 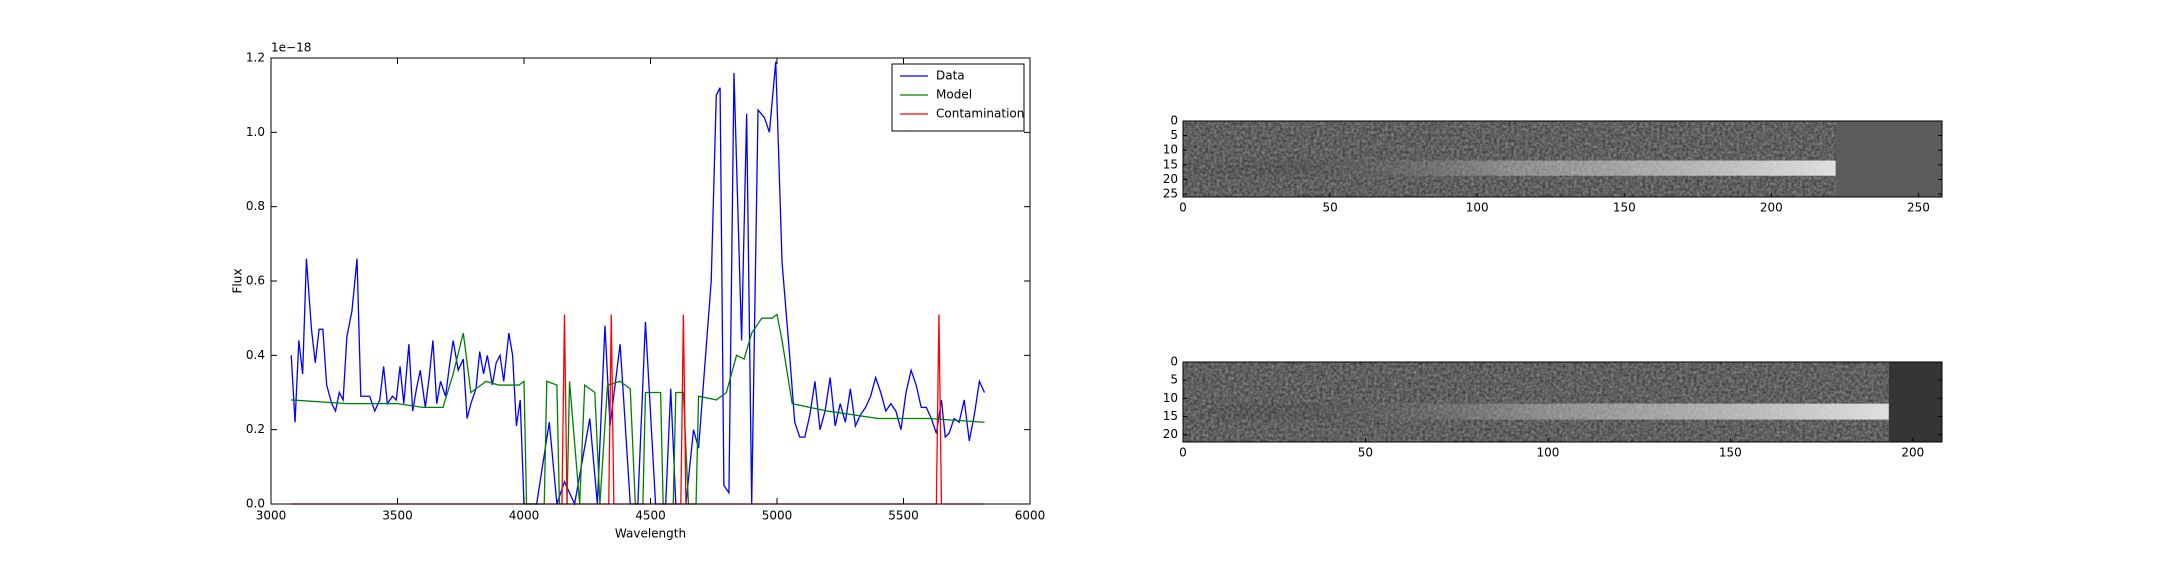 What do you see at coordinates (903, 516) in the screenshot?
I see `x-tick-label: 5500` at bounding box center [903, 516].